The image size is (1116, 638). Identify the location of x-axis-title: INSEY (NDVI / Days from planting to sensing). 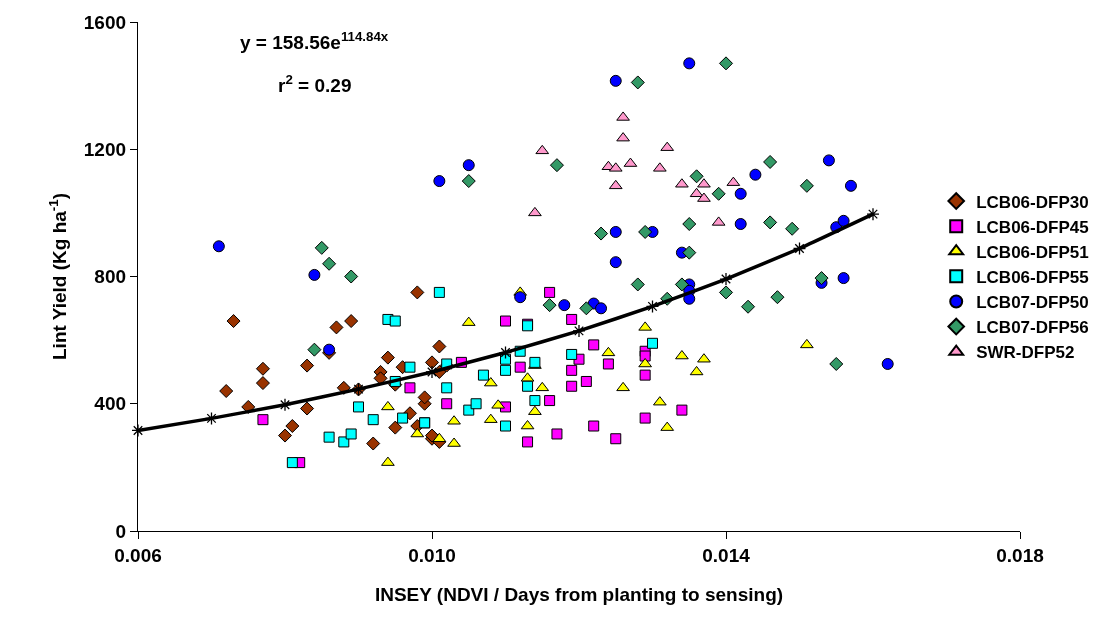
(579, 594).